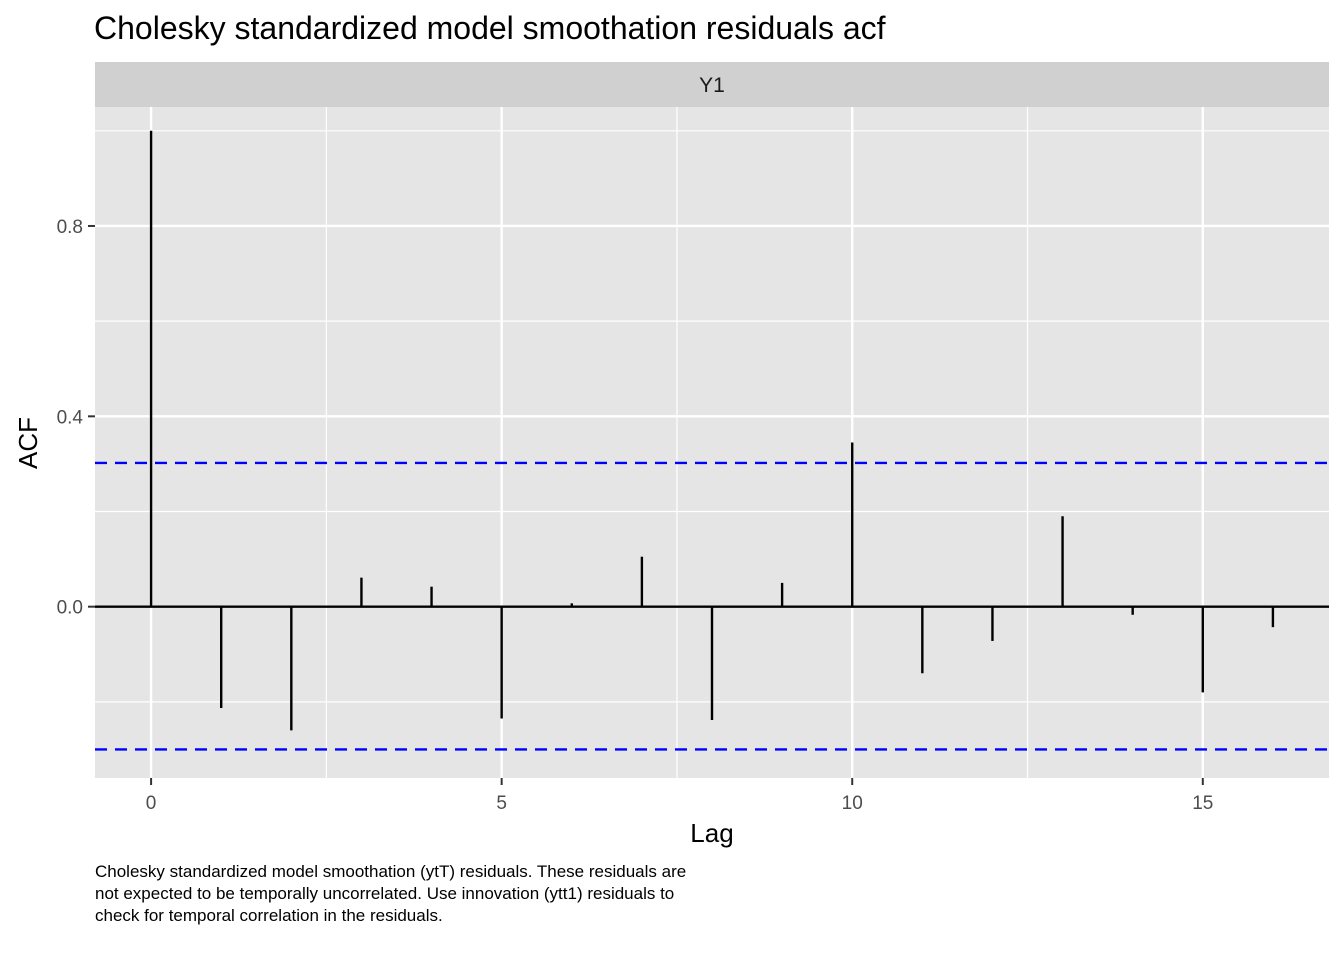 The width and height of the screenshot is (1344, 960). Describe the element at coordinates (1202, 803) in the screenshot. I see `x-tick-label: 15` at that location.